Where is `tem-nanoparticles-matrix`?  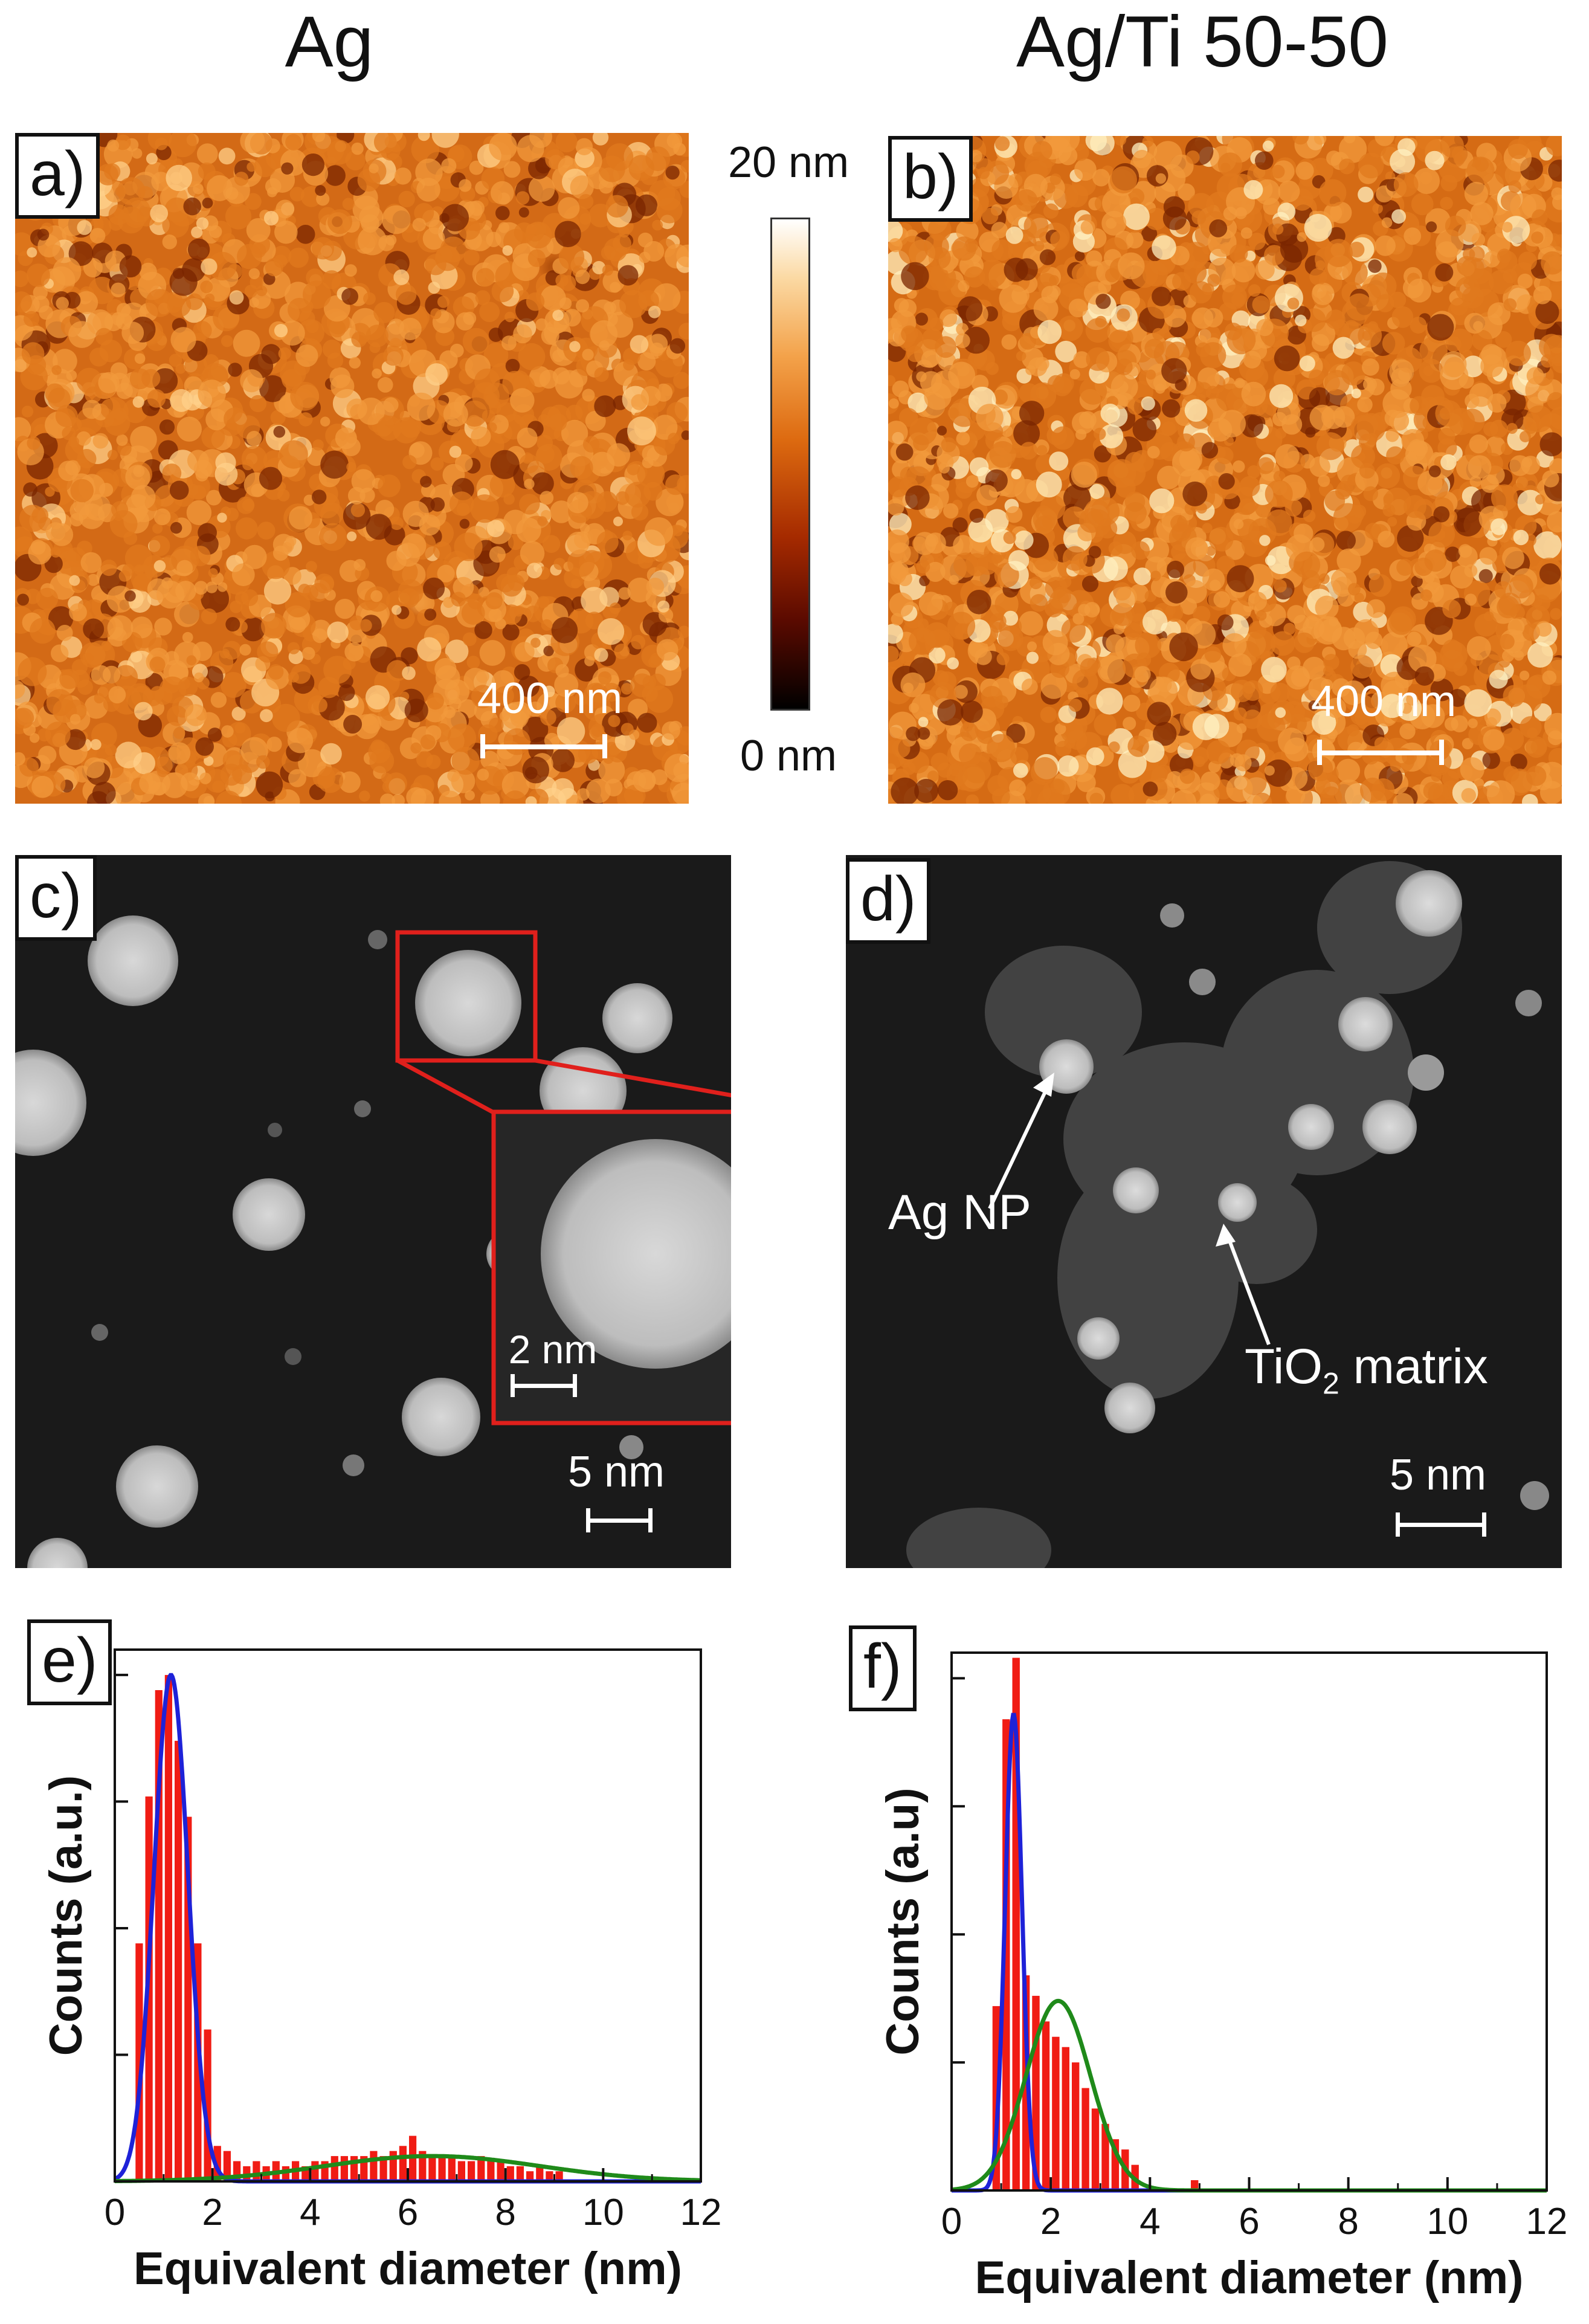 tem-nanoparticles-matrix is located at coordinates (1227, 1214).